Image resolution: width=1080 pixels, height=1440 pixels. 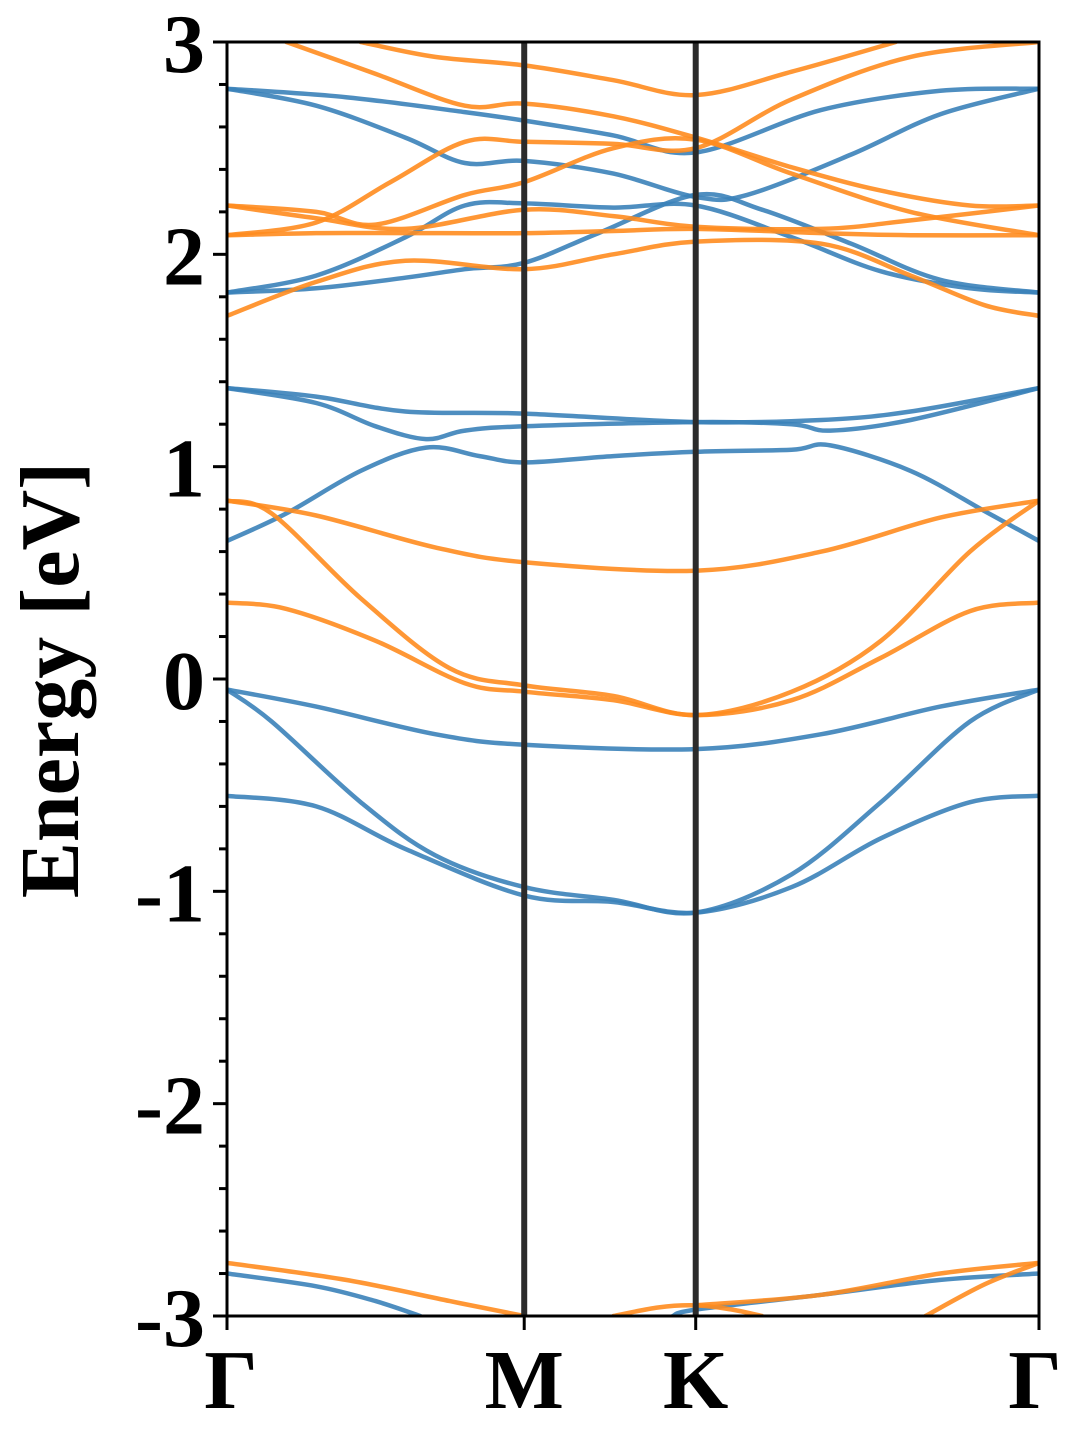 I want to click on y-axis-ticks: 3 2 1 0 -1 -2 -3, so click(x=181, y=682).